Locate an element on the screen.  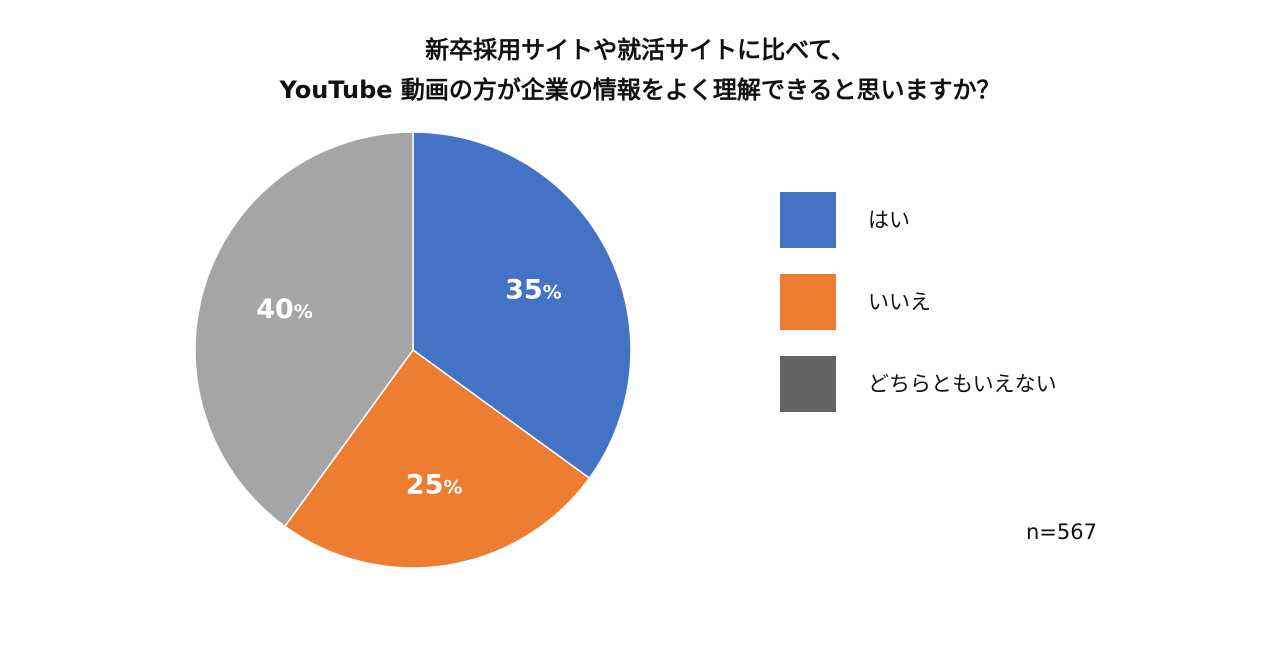
pie-slice-yes is located at coordinates (522, 305).